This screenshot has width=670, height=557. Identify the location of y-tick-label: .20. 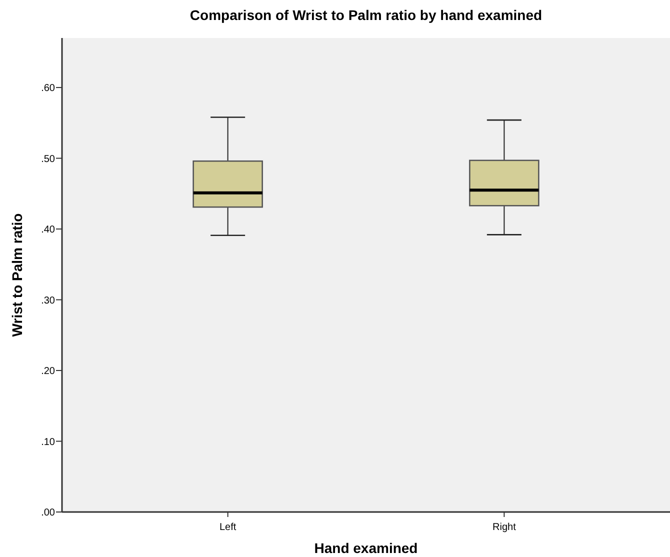
(48, 372).